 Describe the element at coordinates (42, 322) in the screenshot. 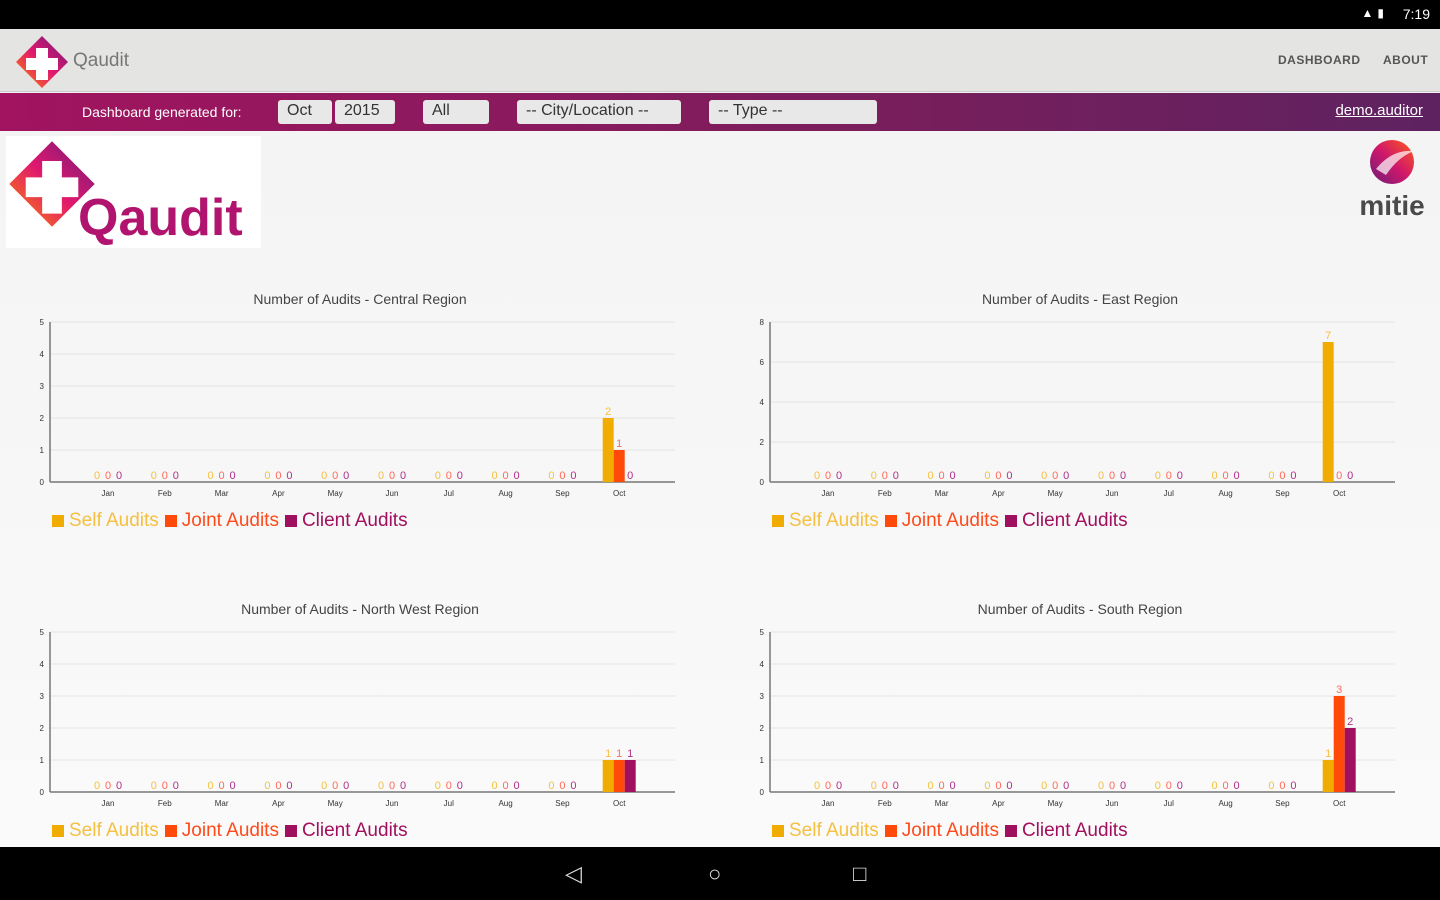

I see `y-tick-label: 5` at that location.